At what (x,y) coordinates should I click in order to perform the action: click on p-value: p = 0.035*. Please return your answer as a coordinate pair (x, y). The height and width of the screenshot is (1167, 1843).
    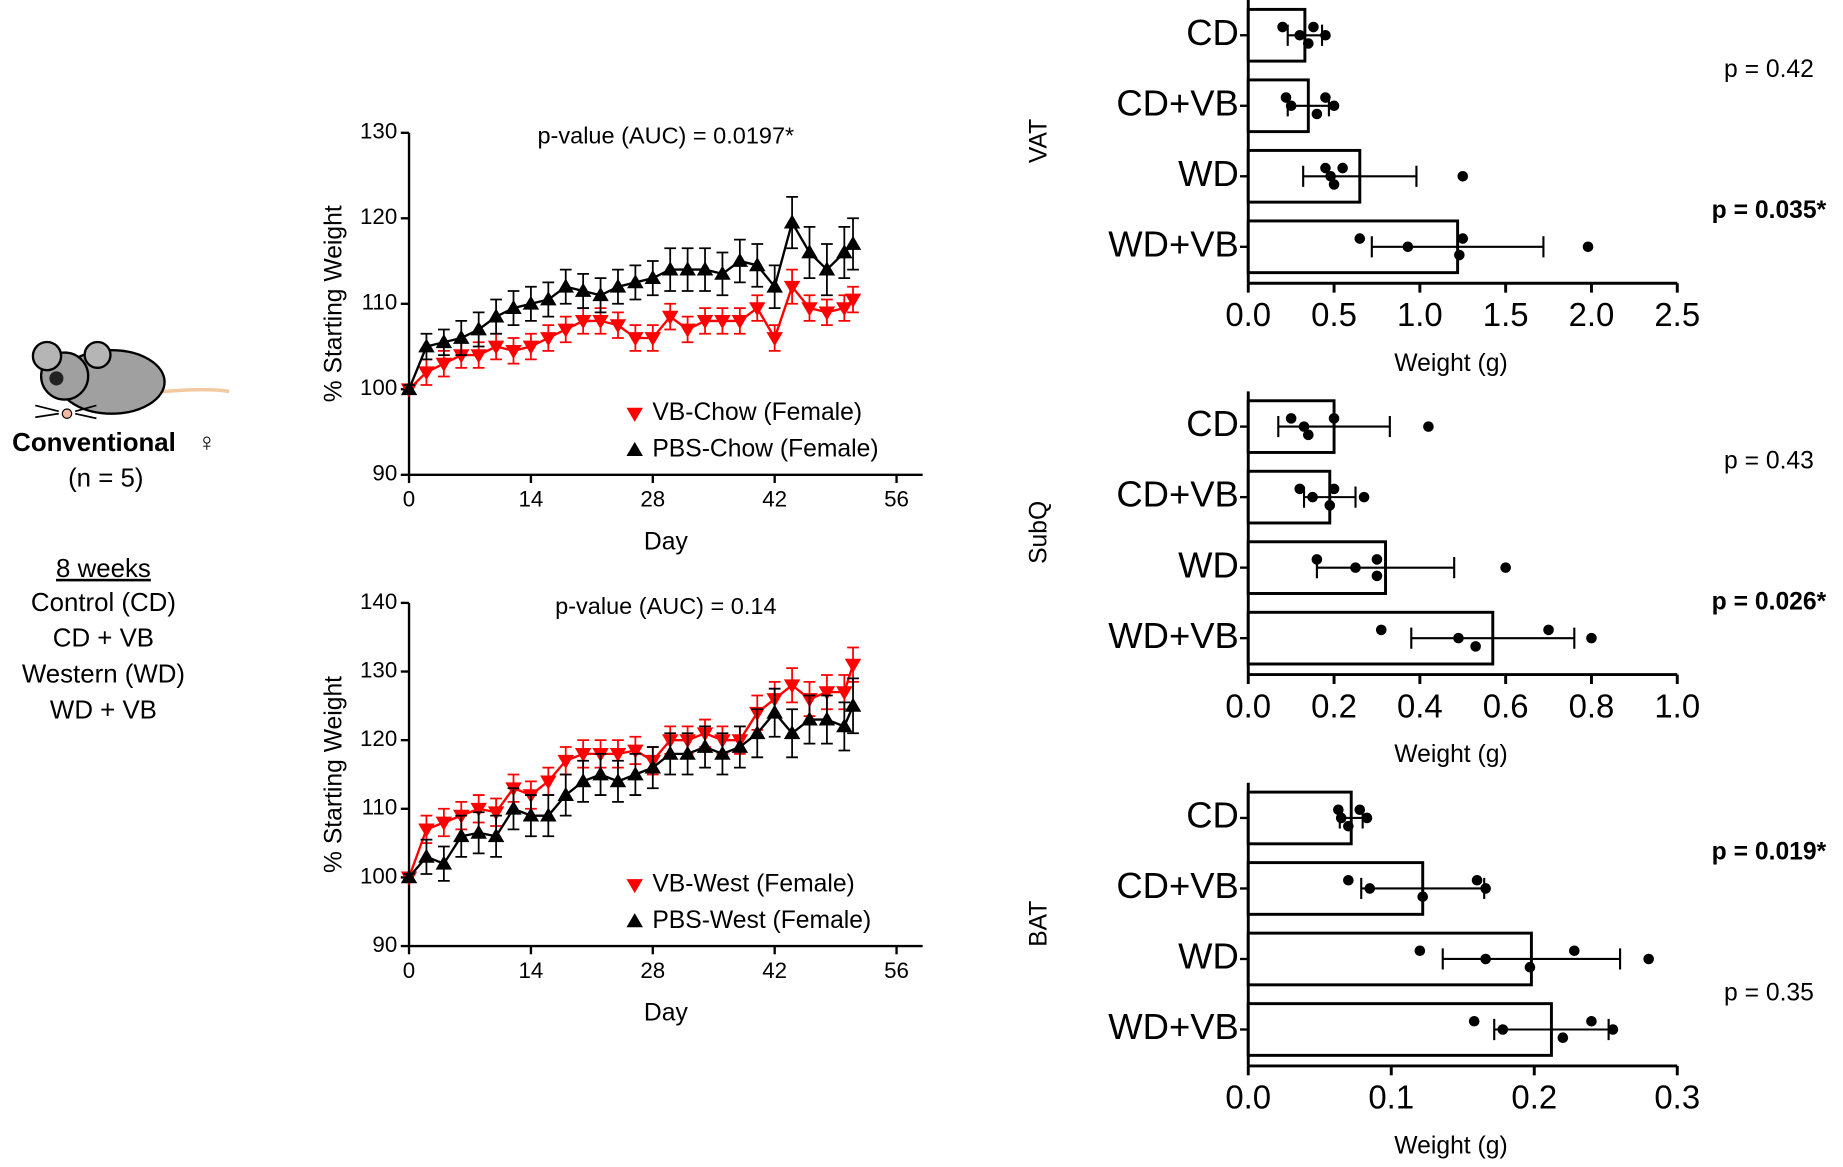
    Looking at the image, I should click on (1769, 210).